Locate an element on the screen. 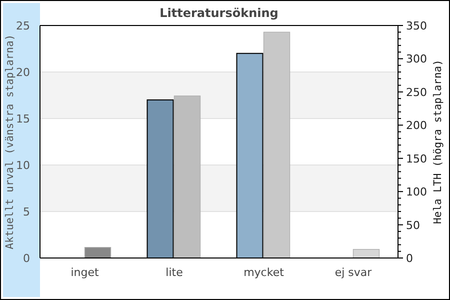 The height and width of the screenshot is (300, 450). x-tick-label: mycket is located at coordinates (264, 272).